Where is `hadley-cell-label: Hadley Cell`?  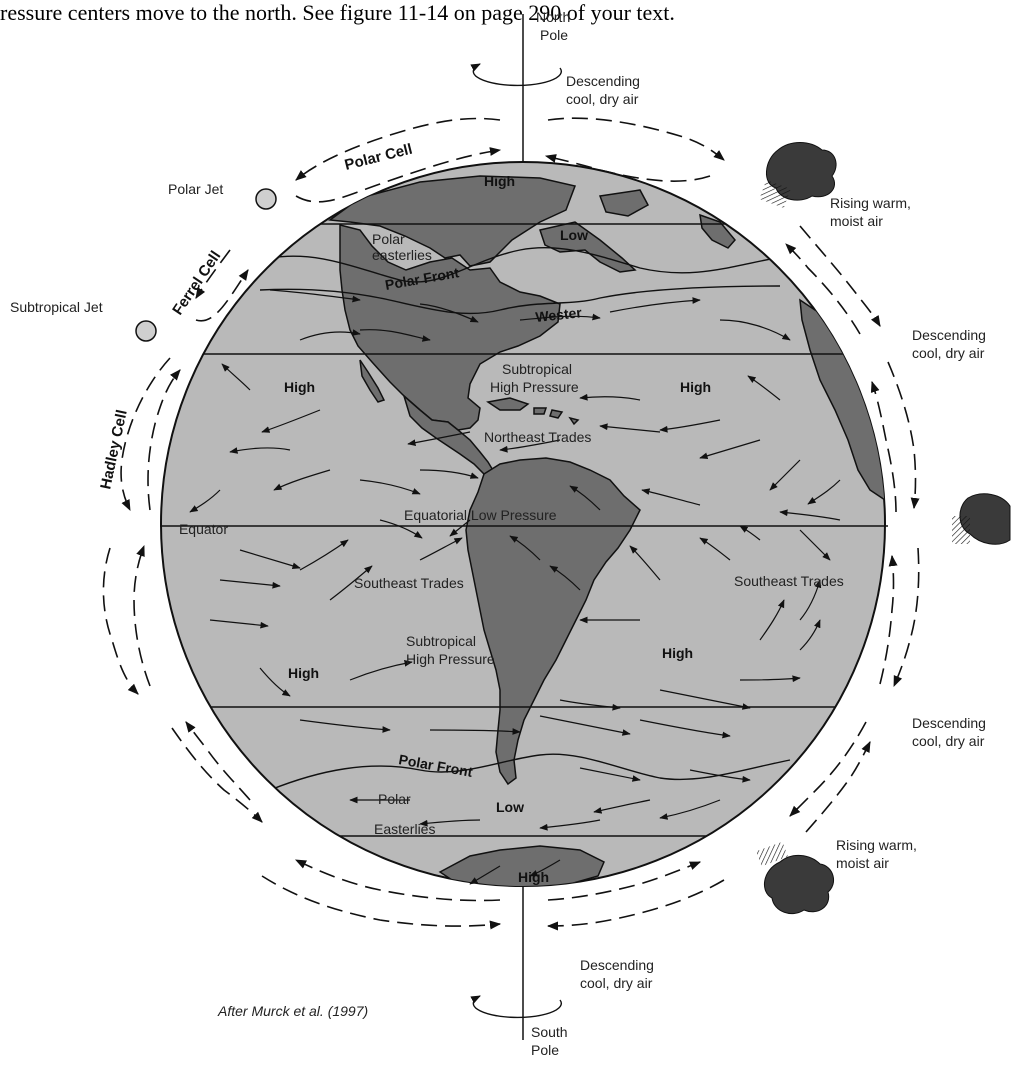
hadley-cell-label: Hadley Cell is located at coordinates (113, 449).